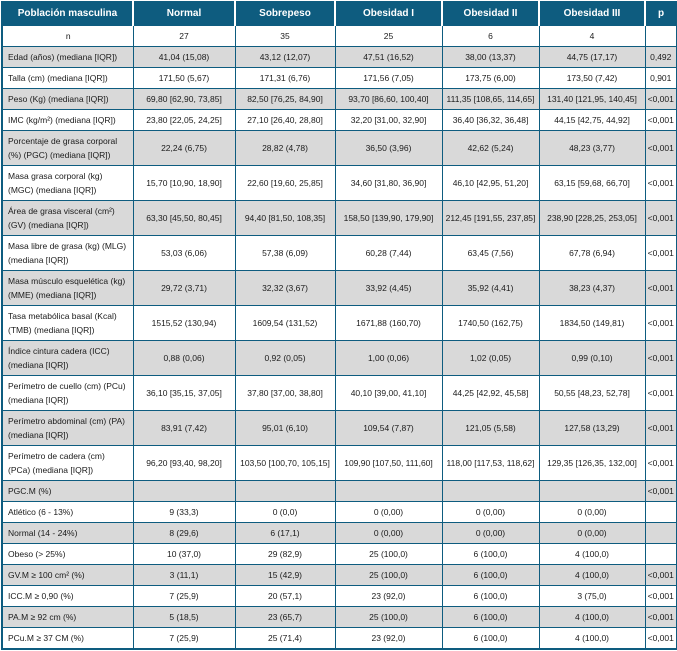 Image resolution: width=677 pixels, height=651 pixels. Describe the element at coordinates (67, 36) in the screenshot. I see `row-label-cell: n` at that location.